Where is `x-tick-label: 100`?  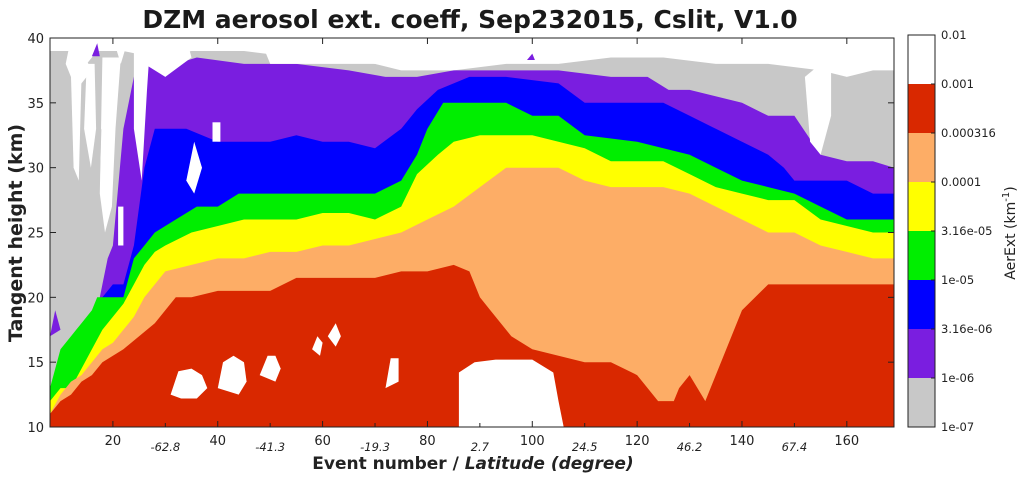
x-tick-label: 100 is located at coordinates (532, 441).